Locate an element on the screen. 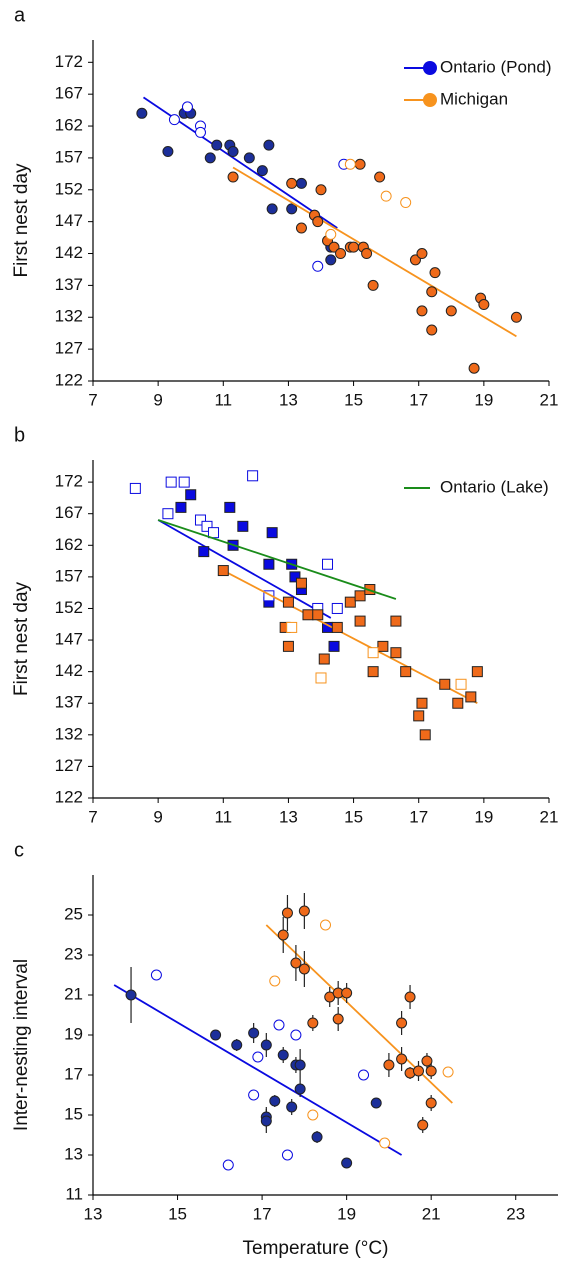  y-tick-label: 142 is located at coordinates (69, 252).